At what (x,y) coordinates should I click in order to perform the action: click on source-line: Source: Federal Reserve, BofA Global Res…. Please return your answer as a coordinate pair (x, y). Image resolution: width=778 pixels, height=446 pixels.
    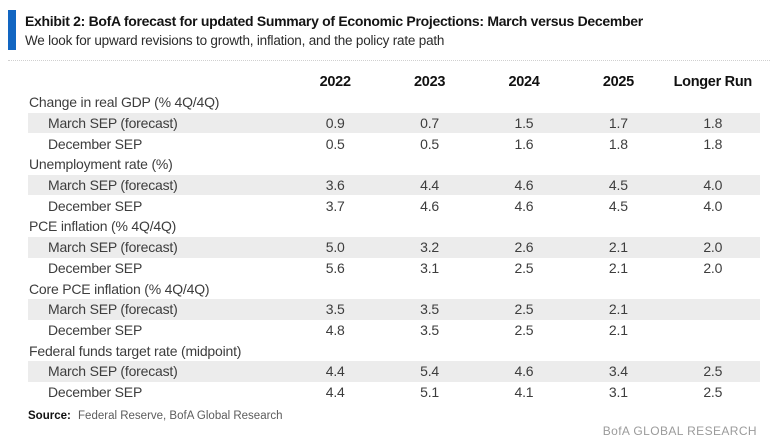
    Looking at the image, I should click on (155, 416).